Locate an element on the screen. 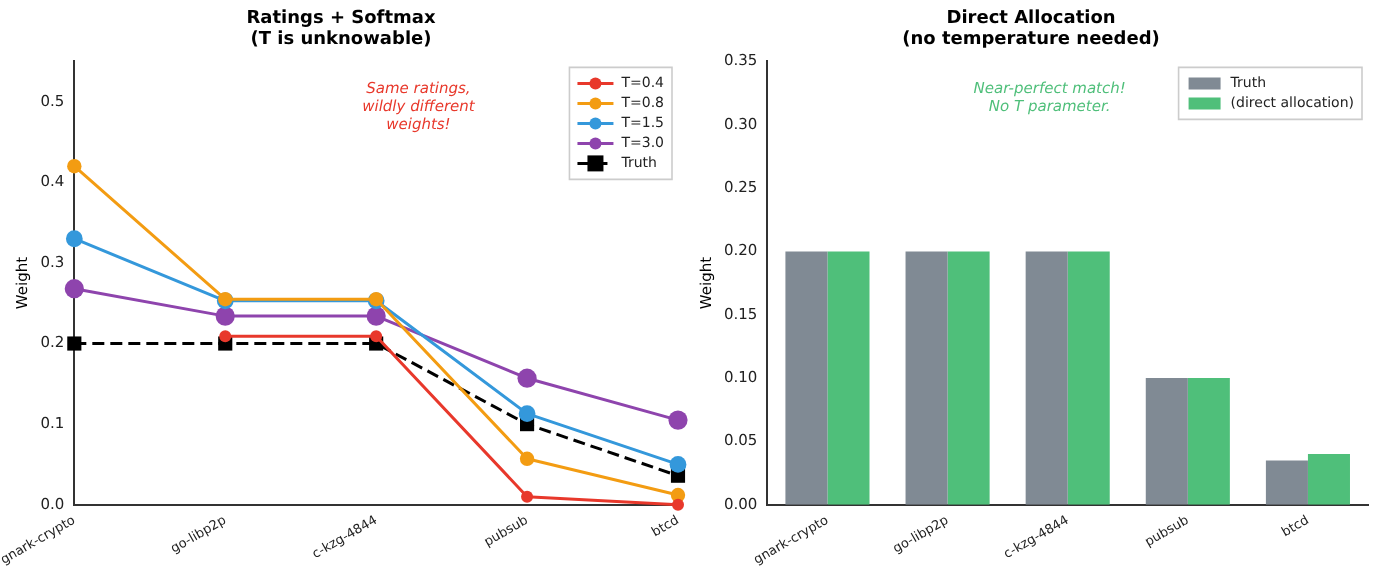  chart-title: Ratings + Softmax (T is unknowable) is located at coordinates (341, 29).